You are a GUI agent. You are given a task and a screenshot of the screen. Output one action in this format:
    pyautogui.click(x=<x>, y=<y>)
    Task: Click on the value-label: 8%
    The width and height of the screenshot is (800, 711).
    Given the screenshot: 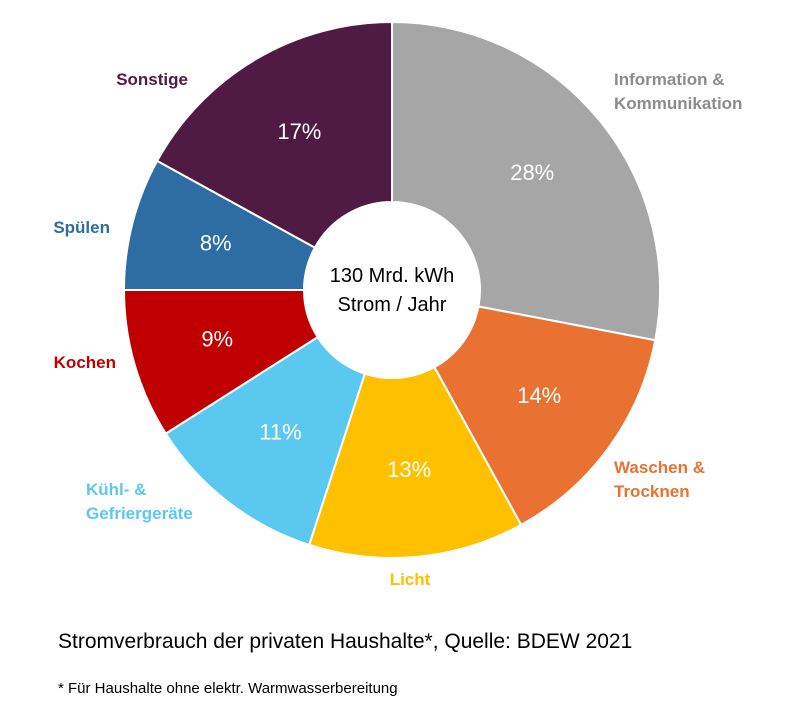 What is the action you would take?
    pyautogui.click(x=216, y=243)
    